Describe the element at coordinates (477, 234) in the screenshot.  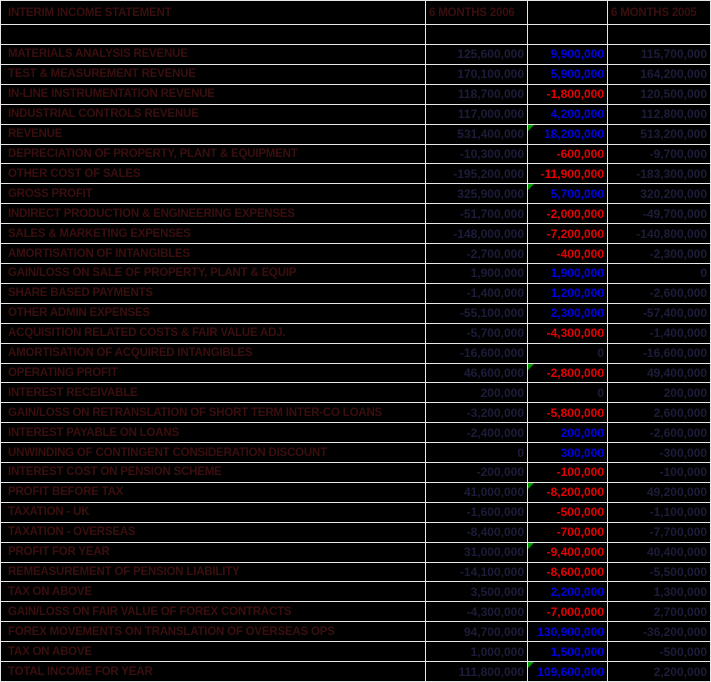
I see `value-2006-cell: -148,000,000` at that location.